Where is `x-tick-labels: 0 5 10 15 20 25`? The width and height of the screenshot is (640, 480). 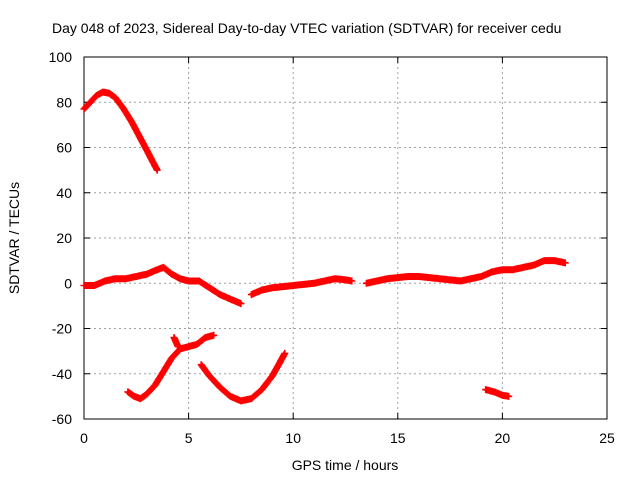 x-tick-labels: 0 5 10 15 20 25 is located at coordinates (347, 438).